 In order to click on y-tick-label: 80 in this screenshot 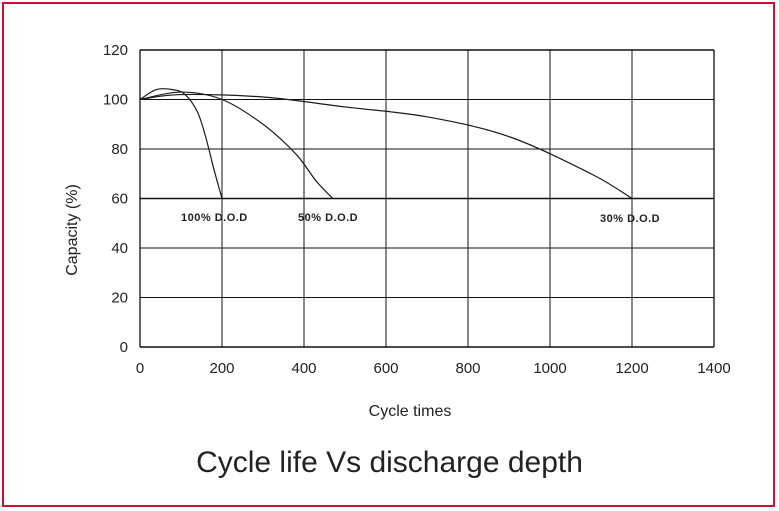, I will do `click(119, 149)`.